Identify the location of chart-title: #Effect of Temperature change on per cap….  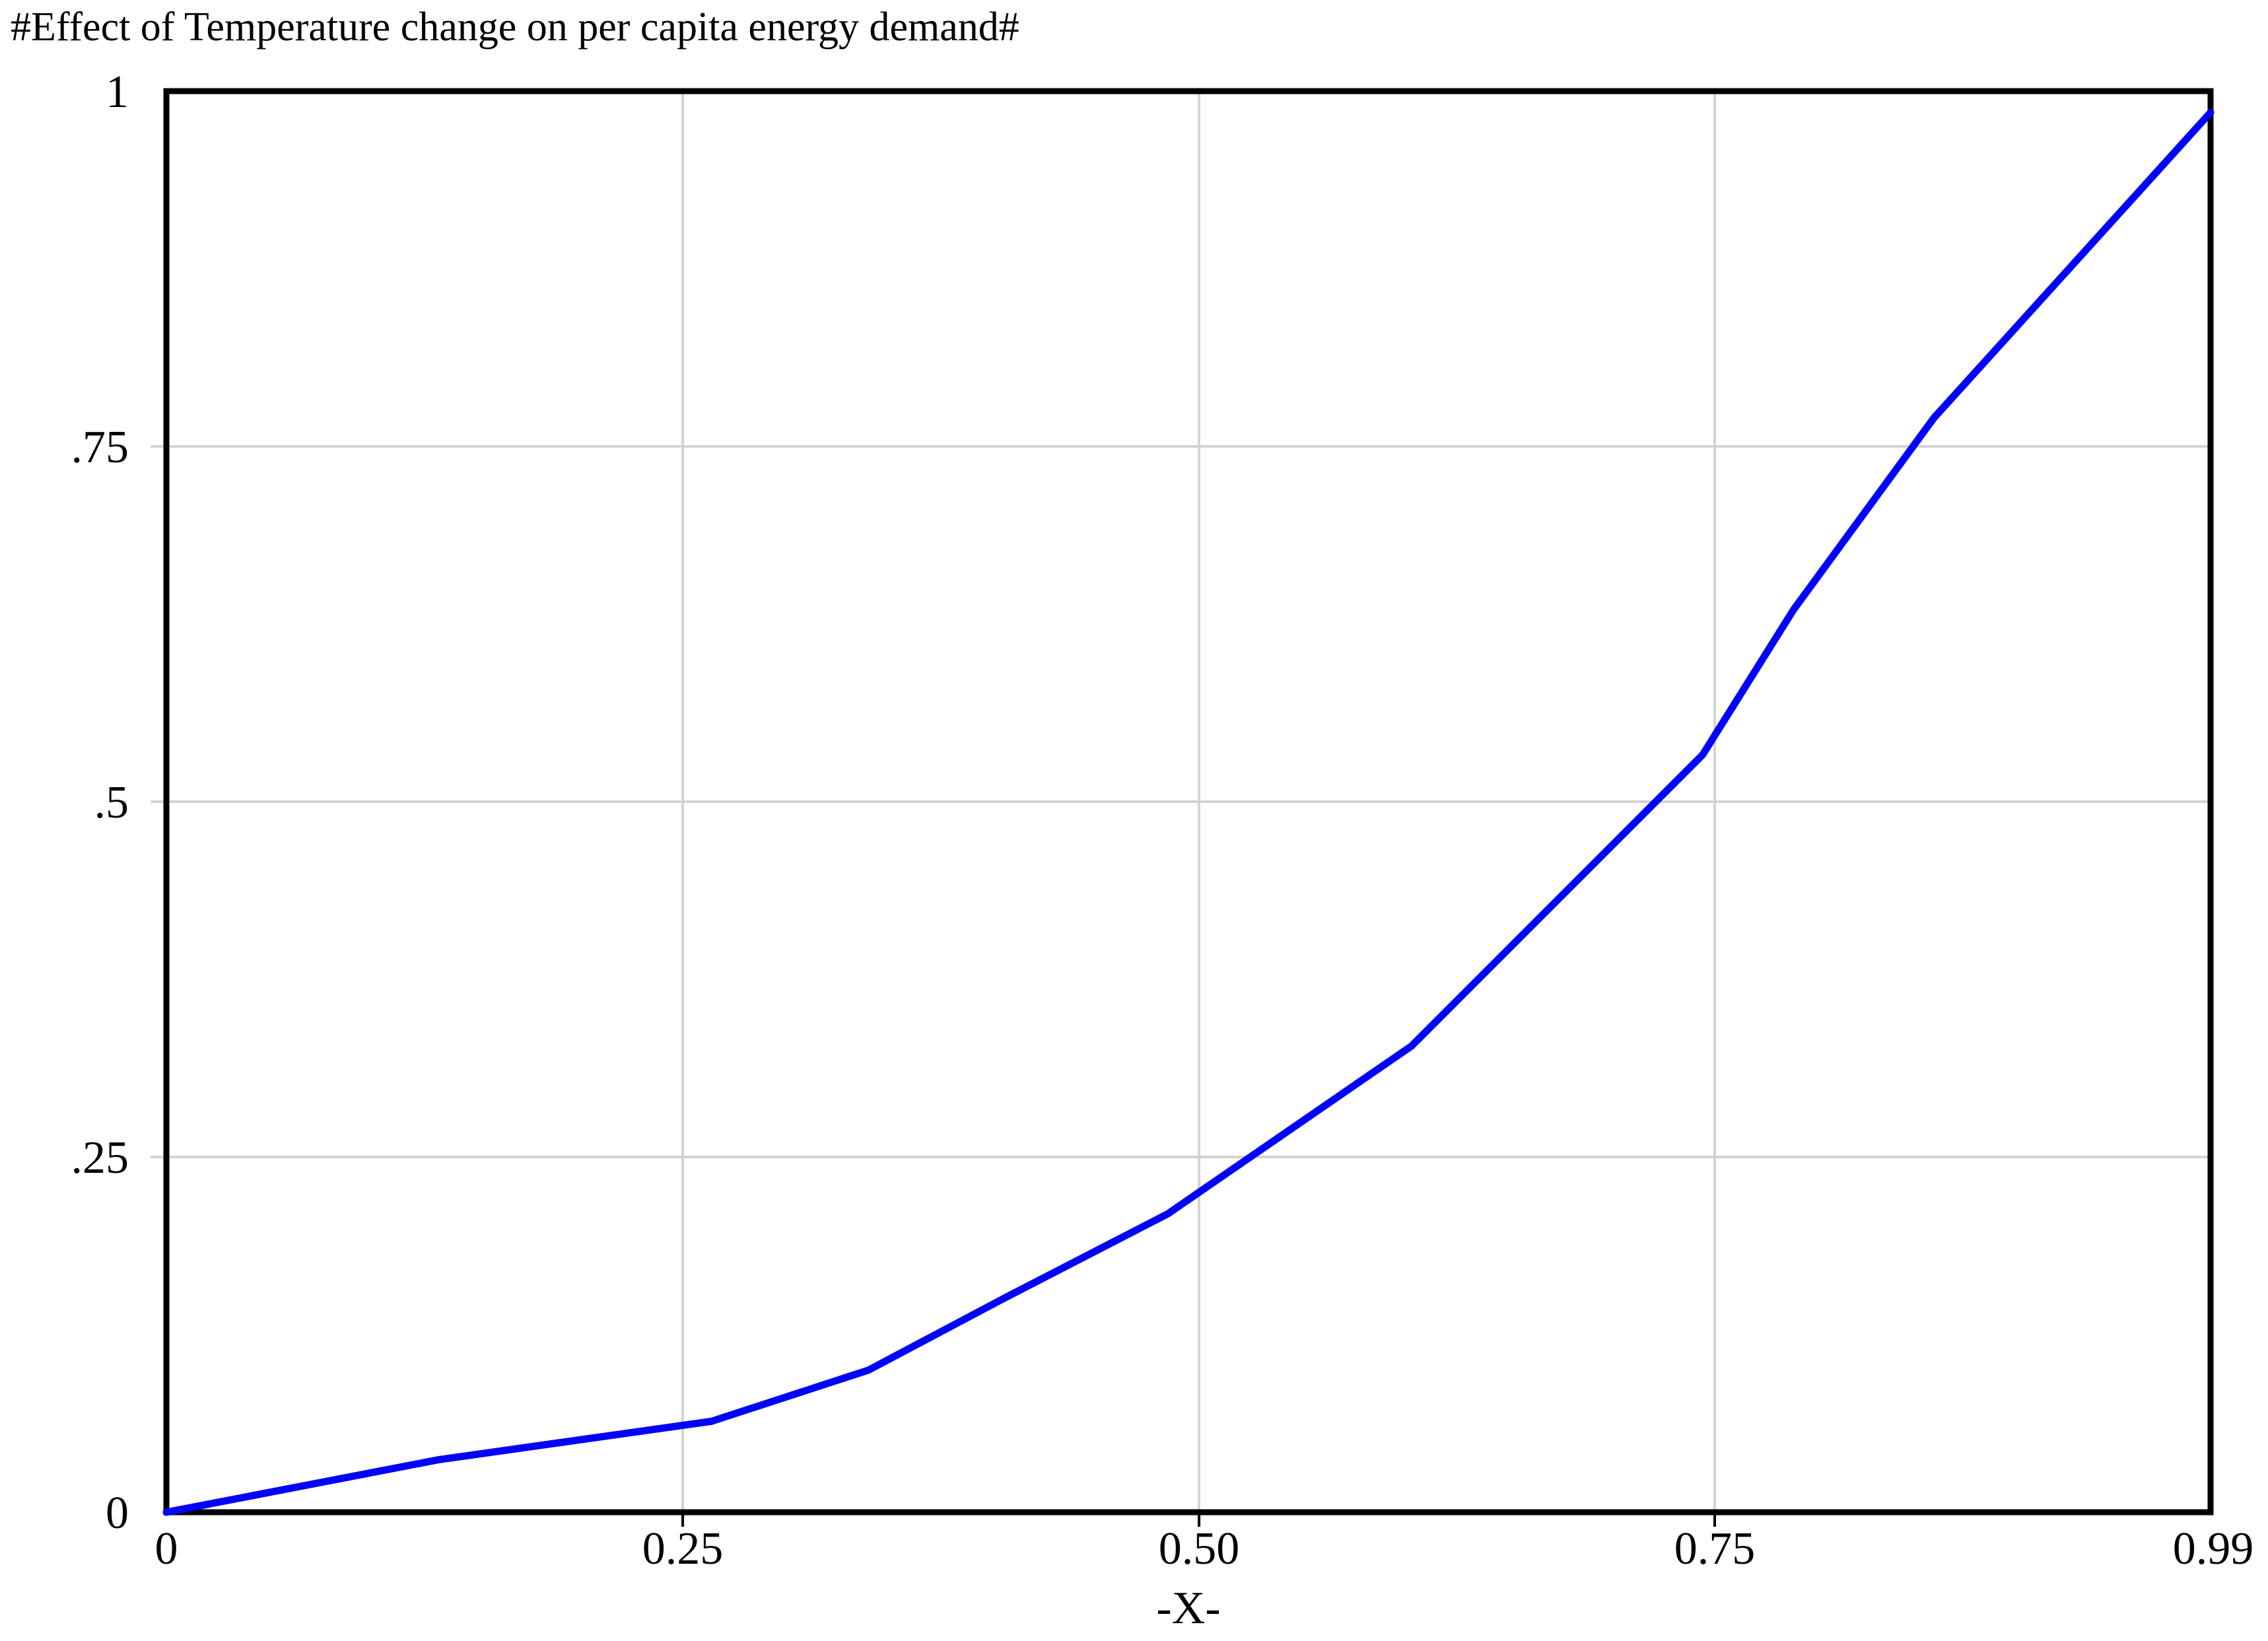
(515, 27).